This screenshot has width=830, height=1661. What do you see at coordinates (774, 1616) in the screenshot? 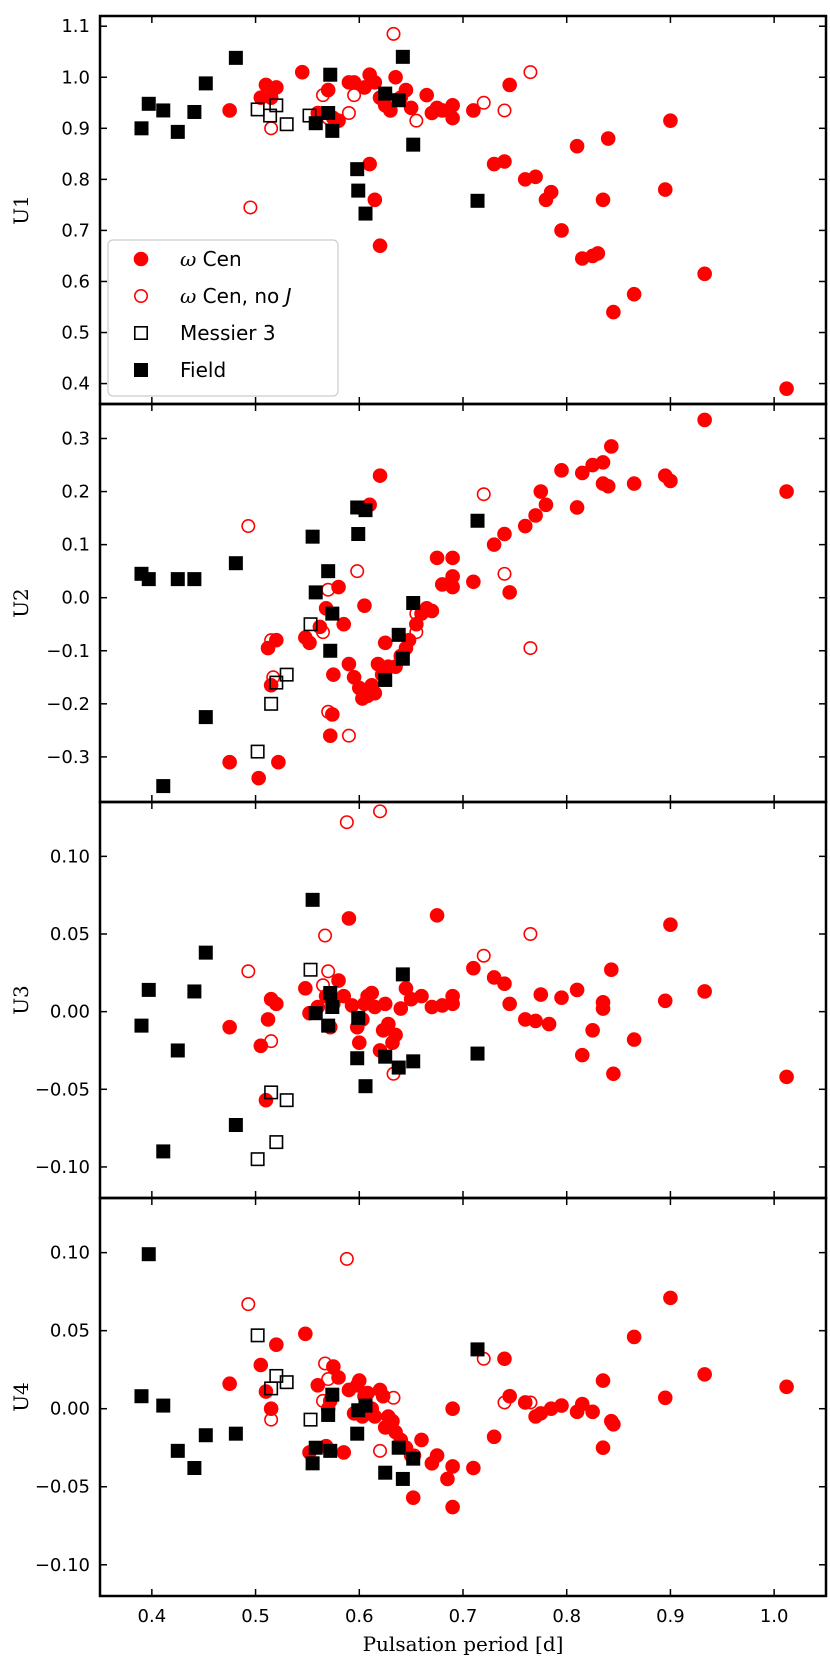
I see `x-tick-label: 1.0` at bounding box center [774, 1616].